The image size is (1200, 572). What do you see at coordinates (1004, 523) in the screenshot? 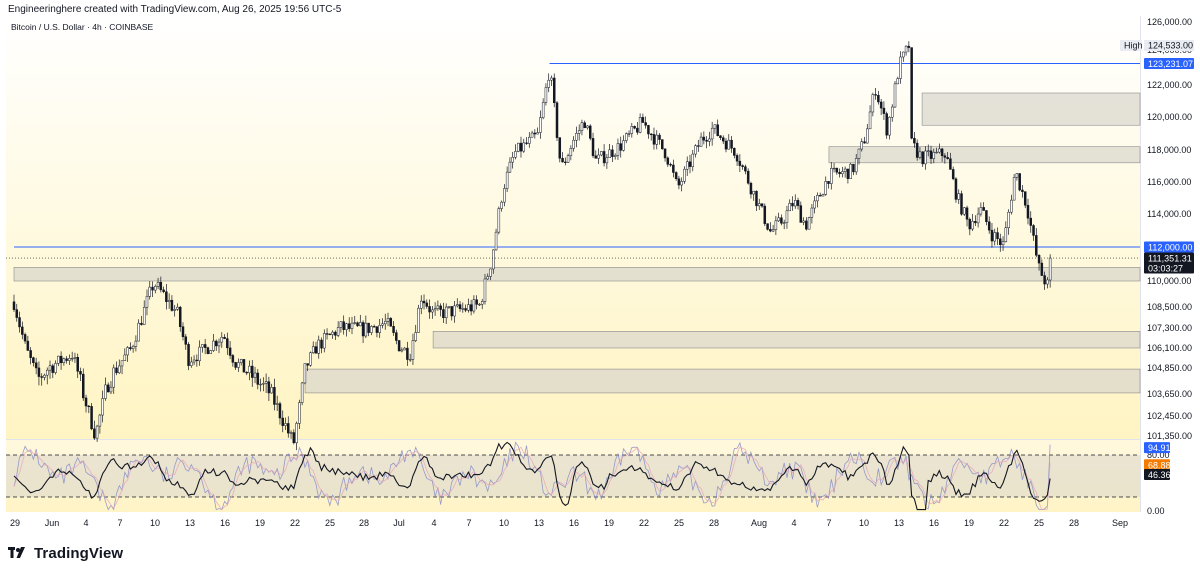
I see `time-tick-label: 22` at bounding box center [1004, 523].